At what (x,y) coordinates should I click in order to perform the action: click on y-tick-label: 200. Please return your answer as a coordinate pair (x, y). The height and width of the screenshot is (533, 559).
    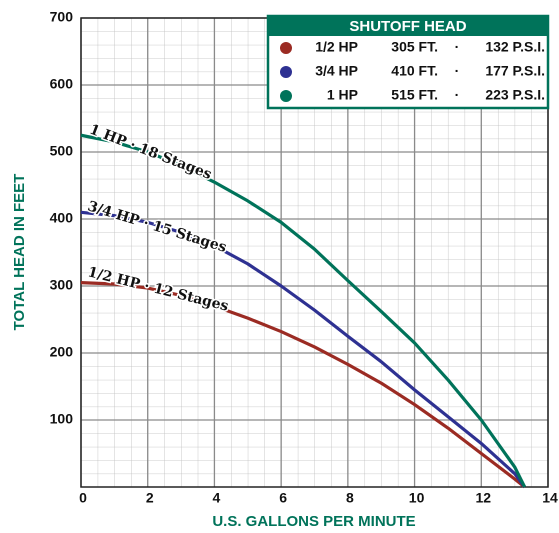
    Looking at the image, I should click on (62, 352).